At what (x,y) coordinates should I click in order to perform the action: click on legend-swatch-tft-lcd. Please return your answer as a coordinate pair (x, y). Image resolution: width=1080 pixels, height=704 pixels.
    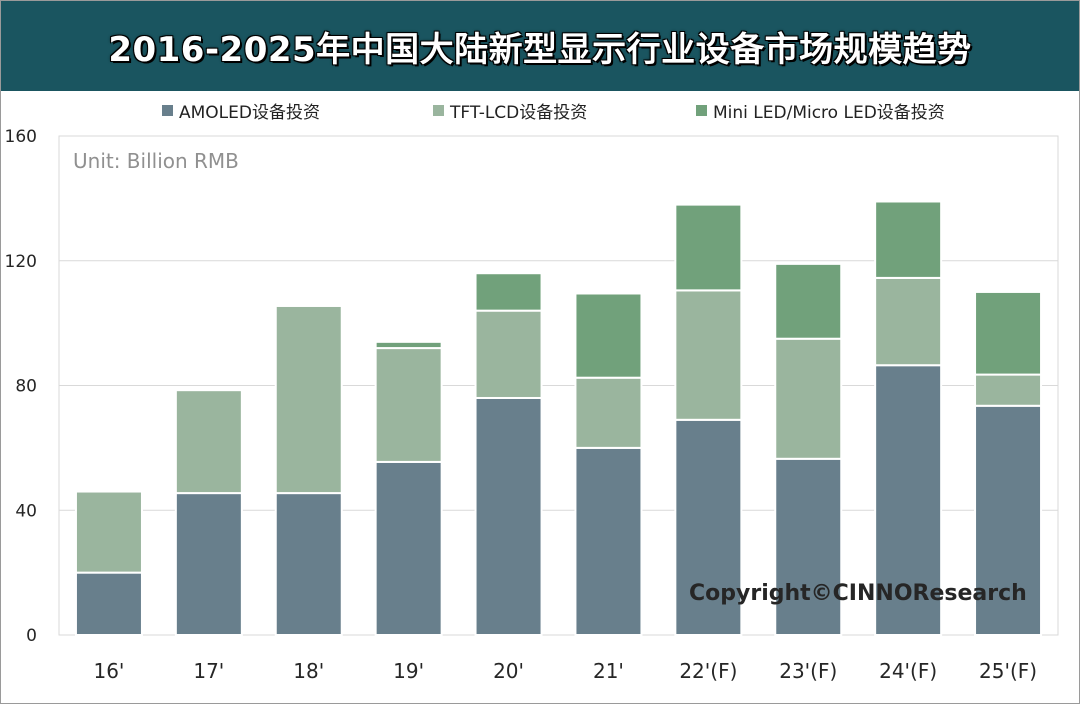
    Looking at the image, I should click on (438, 110).